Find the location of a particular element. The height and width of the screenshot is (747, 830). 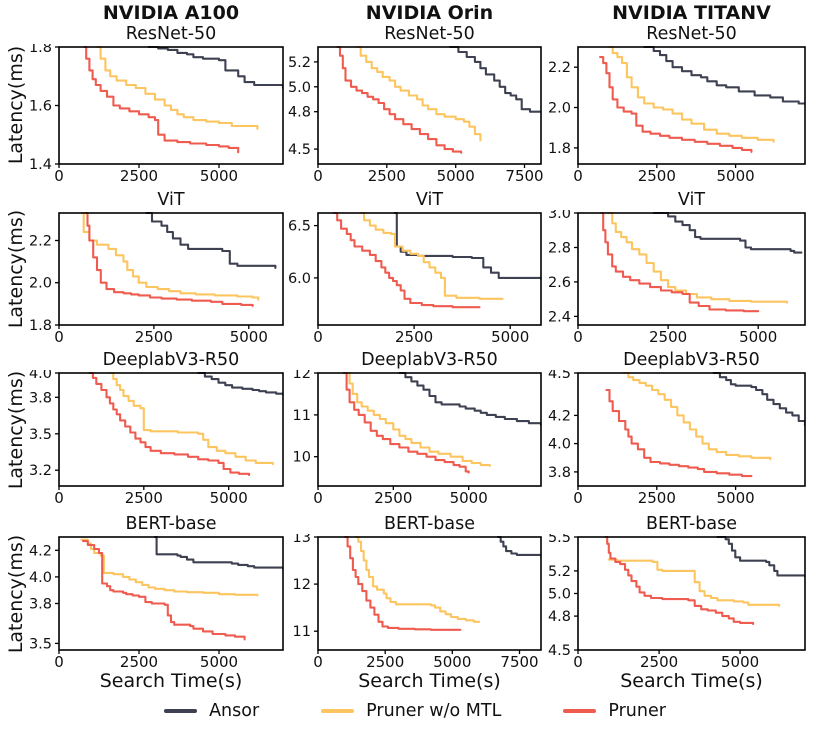

x-axis-label-col3: Search Time(s) is located at coordinates (691, 681).